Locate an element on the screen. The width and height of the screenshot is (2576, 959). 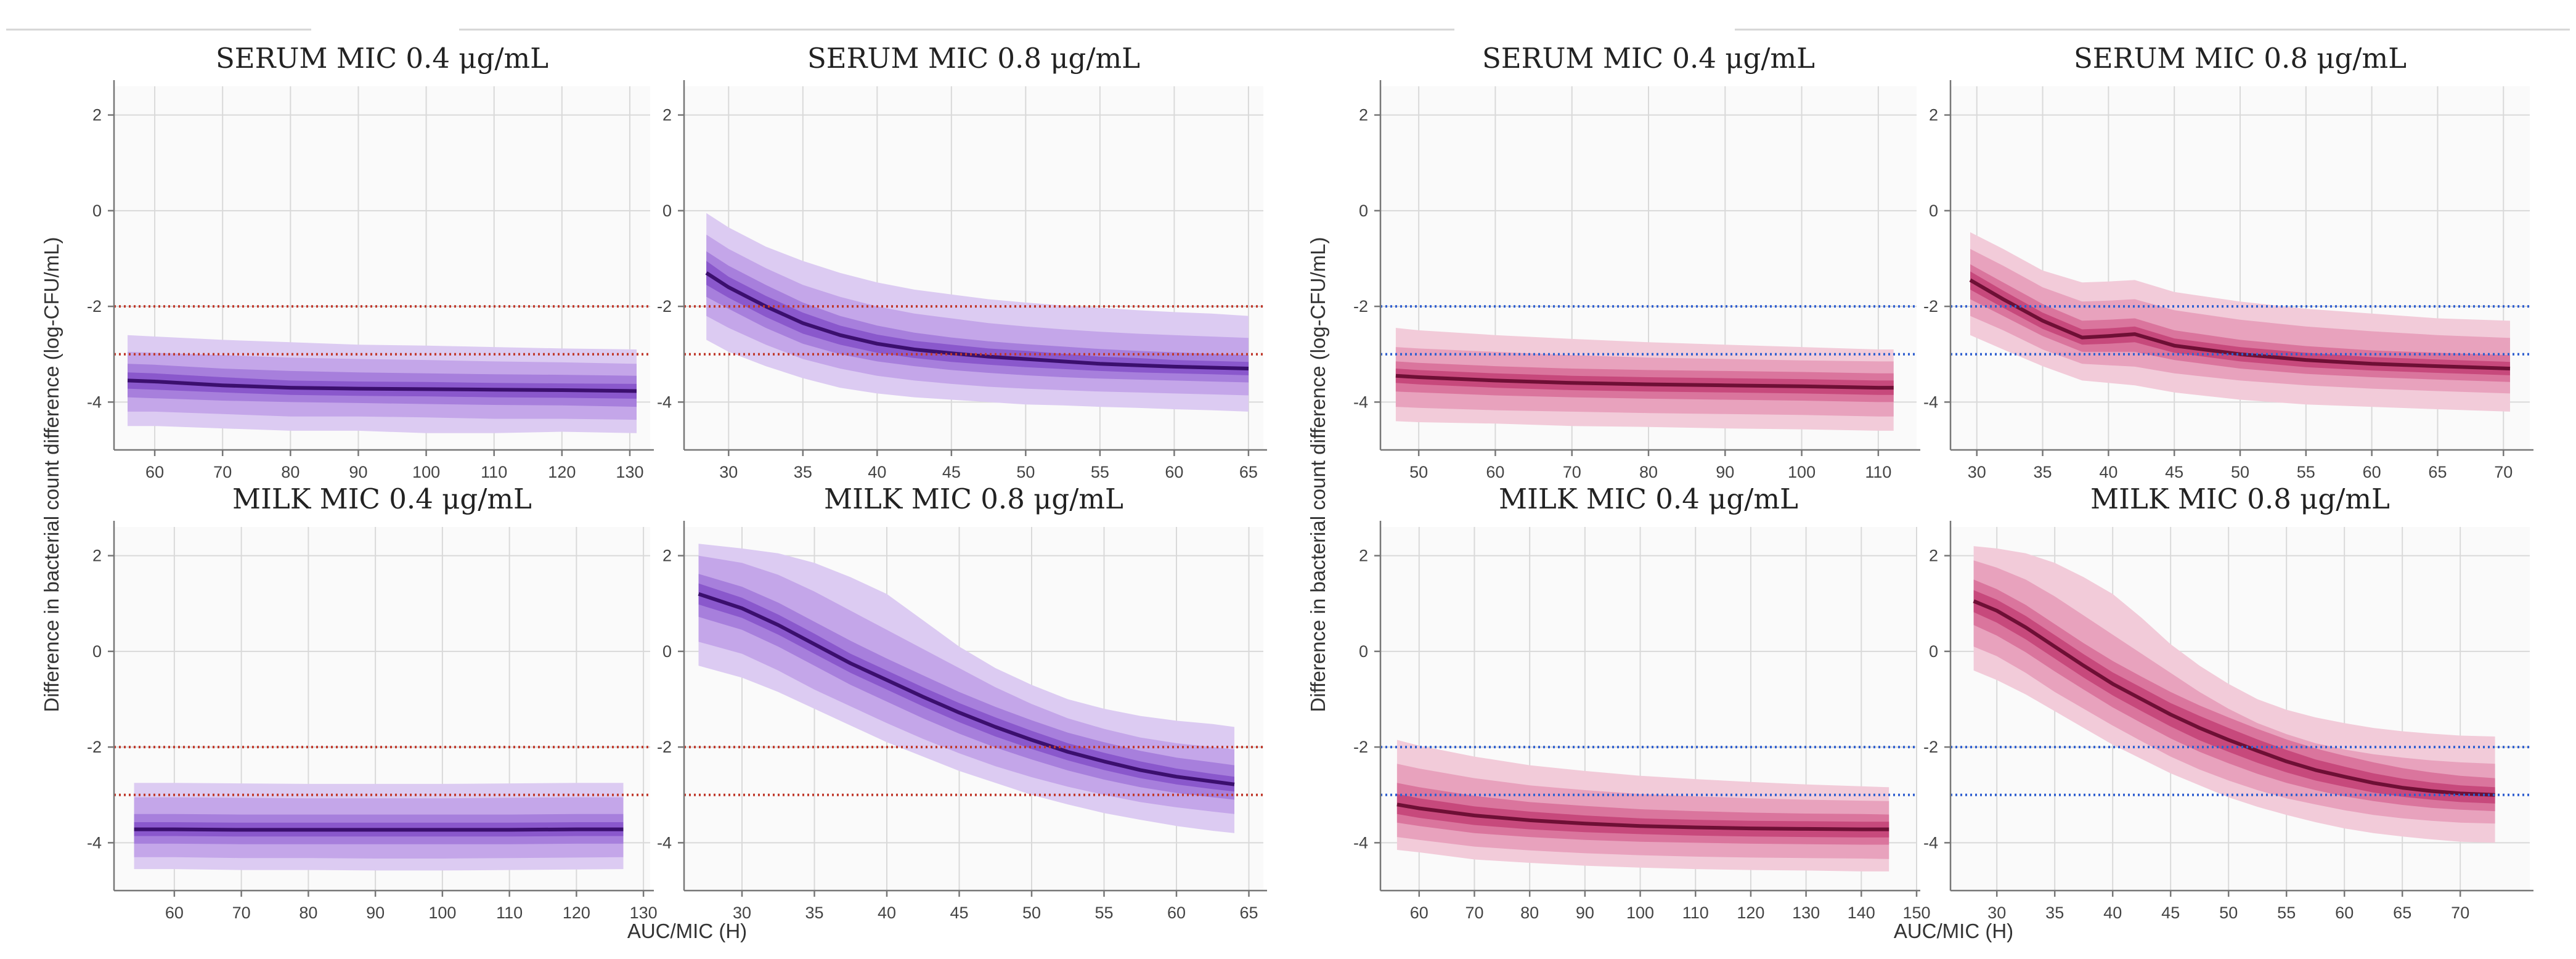
x-axis-label-left: AUC/MIC (H) is located at coordinates (687, 931).